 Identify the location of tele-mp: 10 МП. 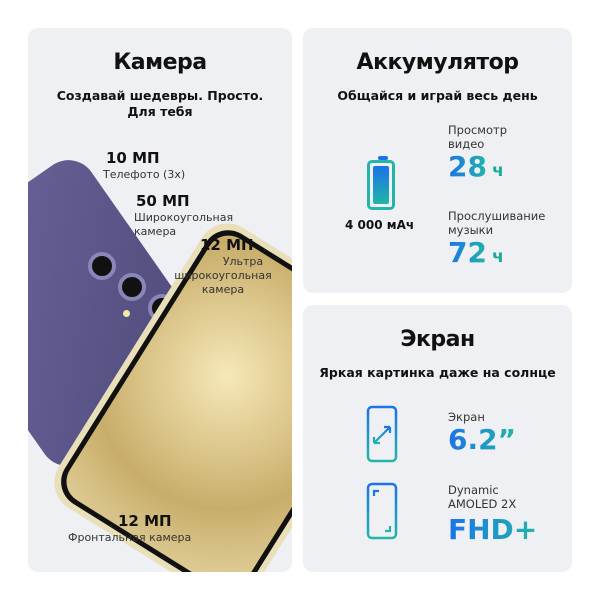
(133, 158).